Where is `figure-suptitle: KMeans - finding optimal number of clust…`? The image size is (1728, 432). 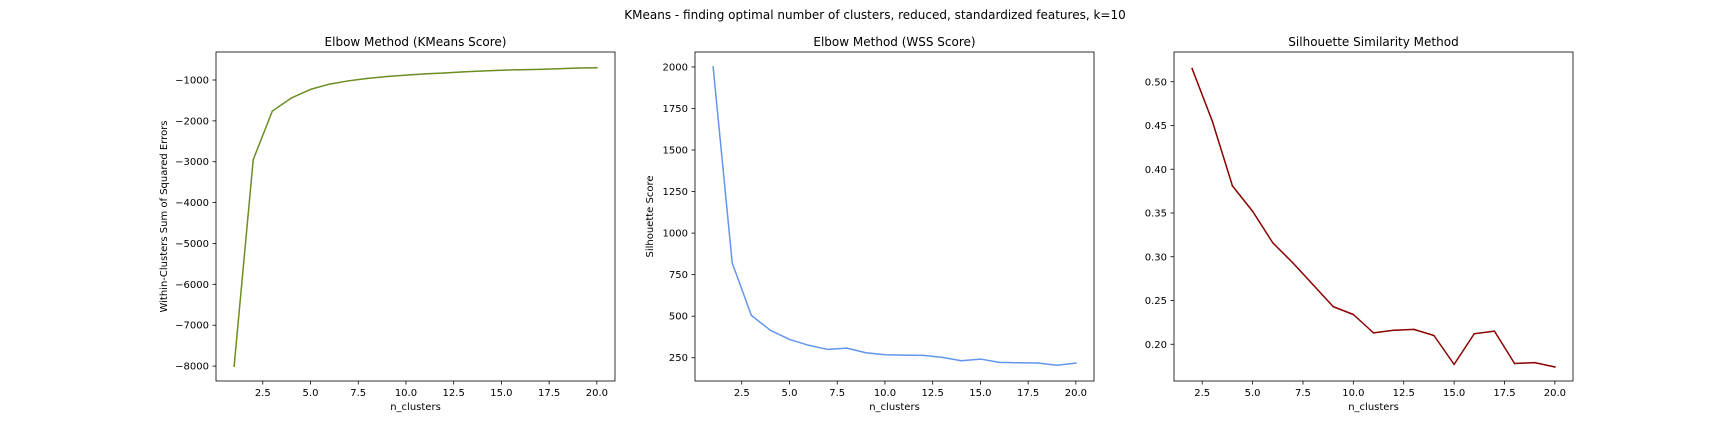 figure-suptitle: KMeans - finding optimal number of clust… is located at coordinates (875, 15).